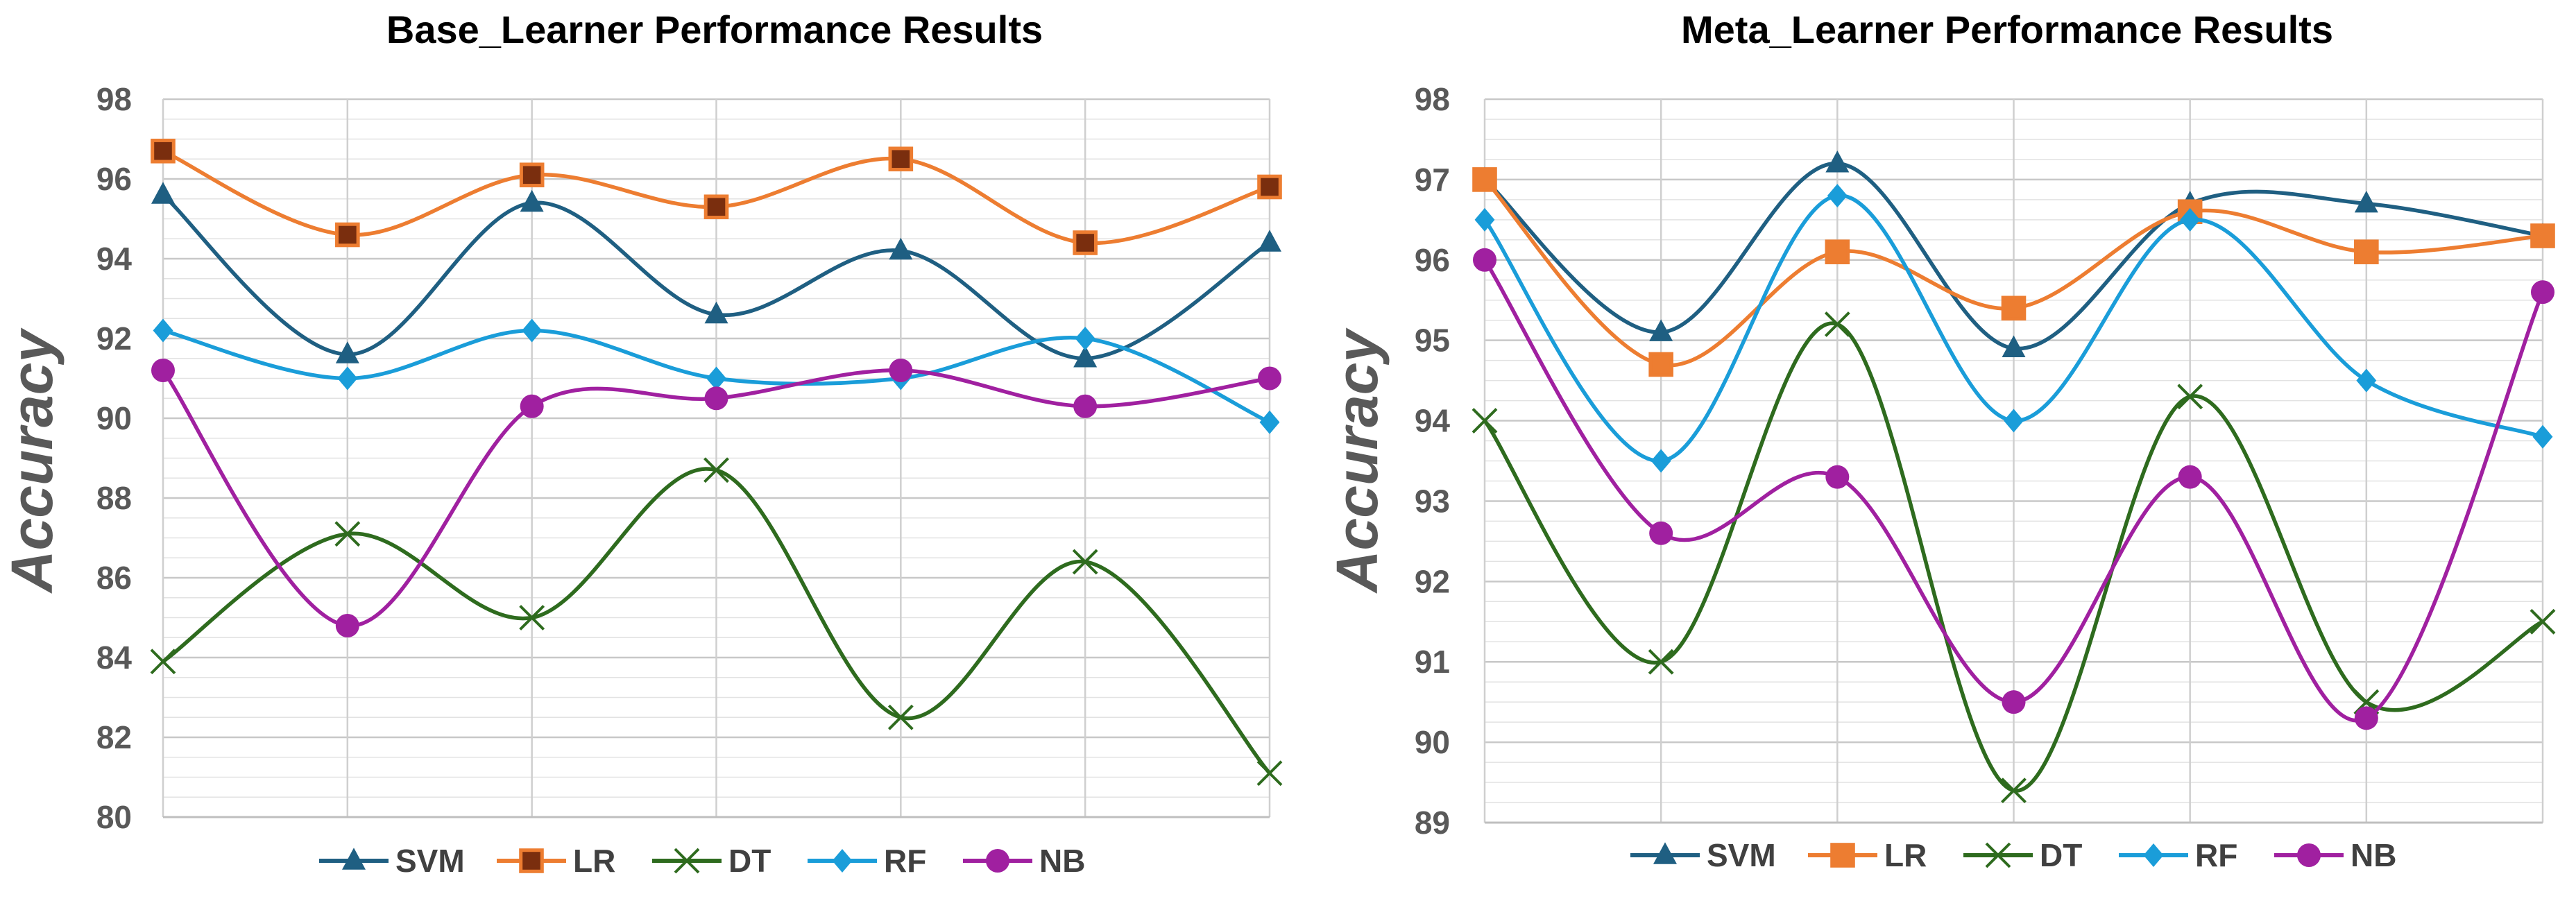  I want to click on y-tick-label: 88, so click(114, 498).